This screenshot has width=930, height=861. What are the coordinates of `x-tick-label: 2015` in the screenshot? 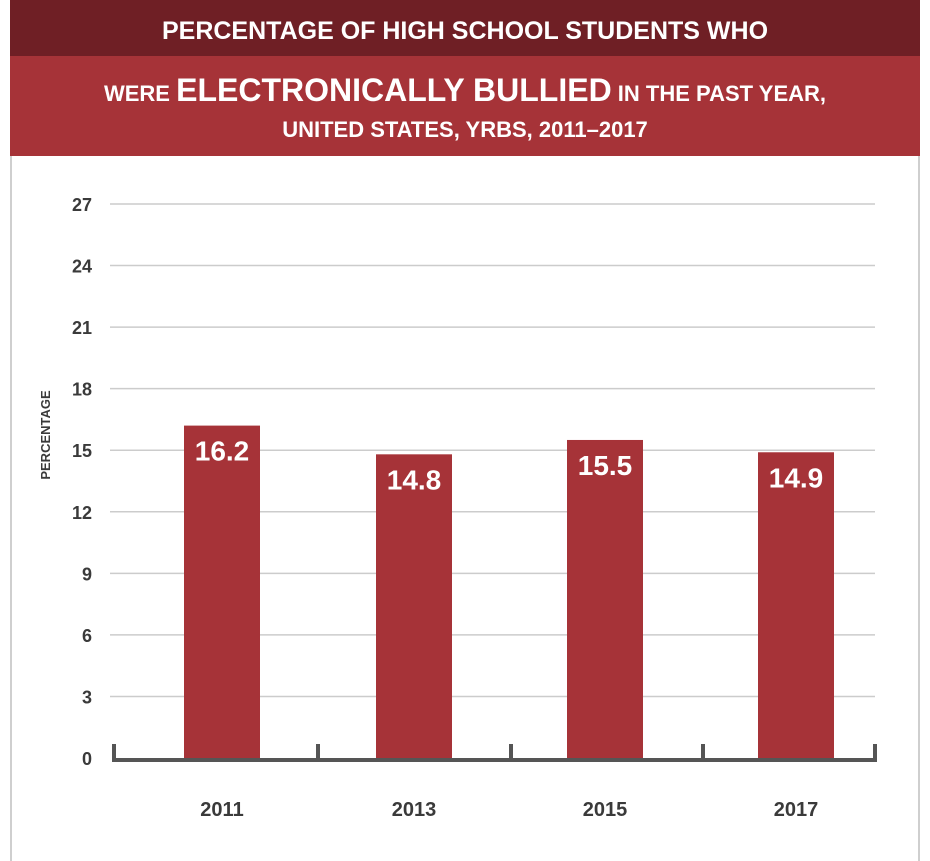 It's located at (605, 810).